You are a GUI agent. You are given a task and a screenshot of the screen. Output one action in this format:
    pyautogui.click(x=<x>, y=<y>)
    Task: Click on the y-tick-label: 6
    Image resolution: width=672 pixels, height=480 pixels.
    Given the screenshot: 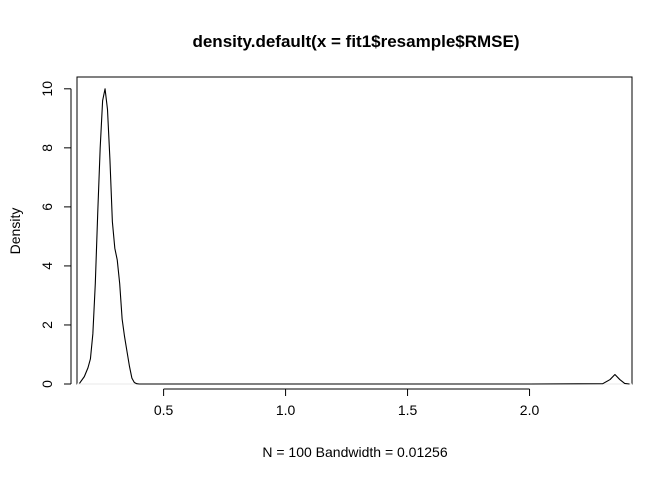 What is the action you would take?
    pyautogui.click(x=47, y=207)
    